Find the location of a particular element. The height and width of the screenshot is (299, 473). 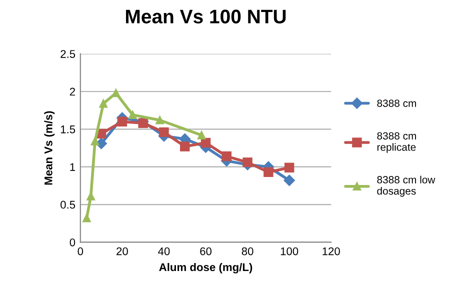

y-tick-label: 0 is located at coordinates (73, 242).